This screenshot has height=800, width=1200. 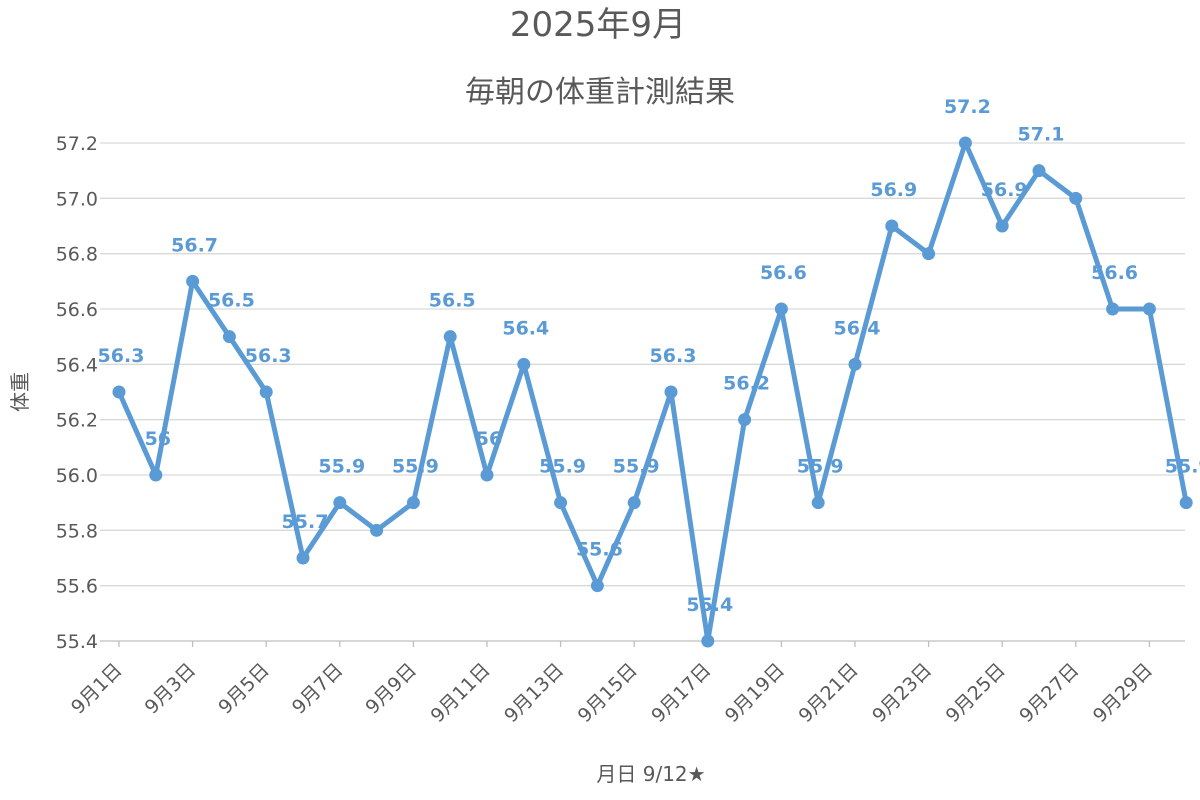 I want to click on x-tick-label: 9月7日, so click(x=318, y=689).